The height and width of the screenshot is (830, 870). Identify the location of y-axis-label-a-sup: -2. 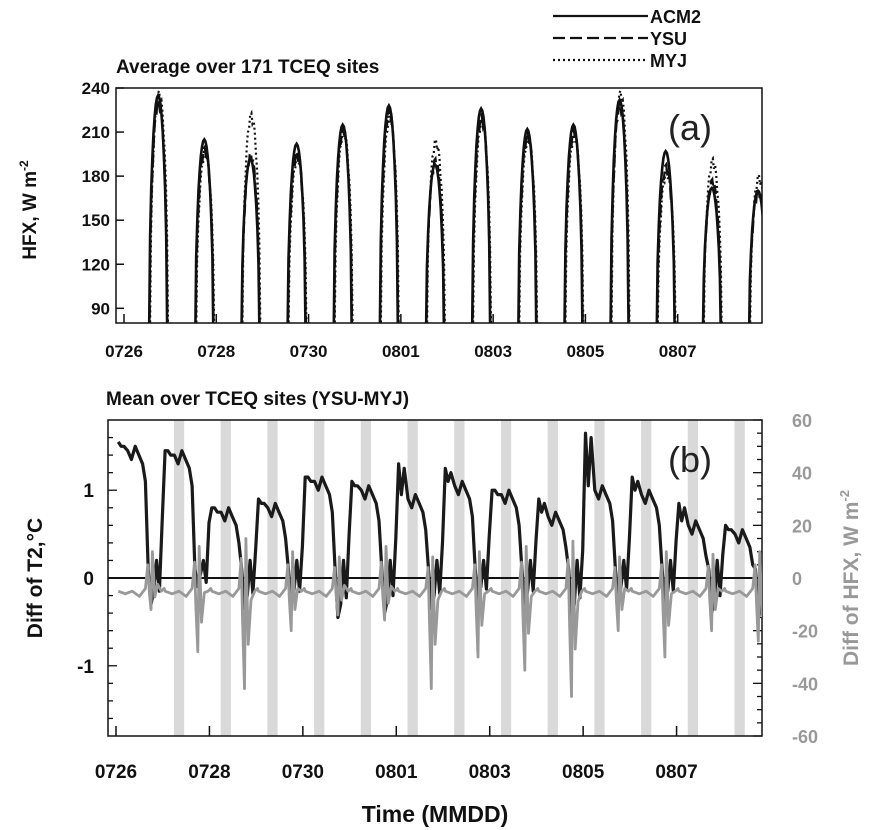
(24, 165).